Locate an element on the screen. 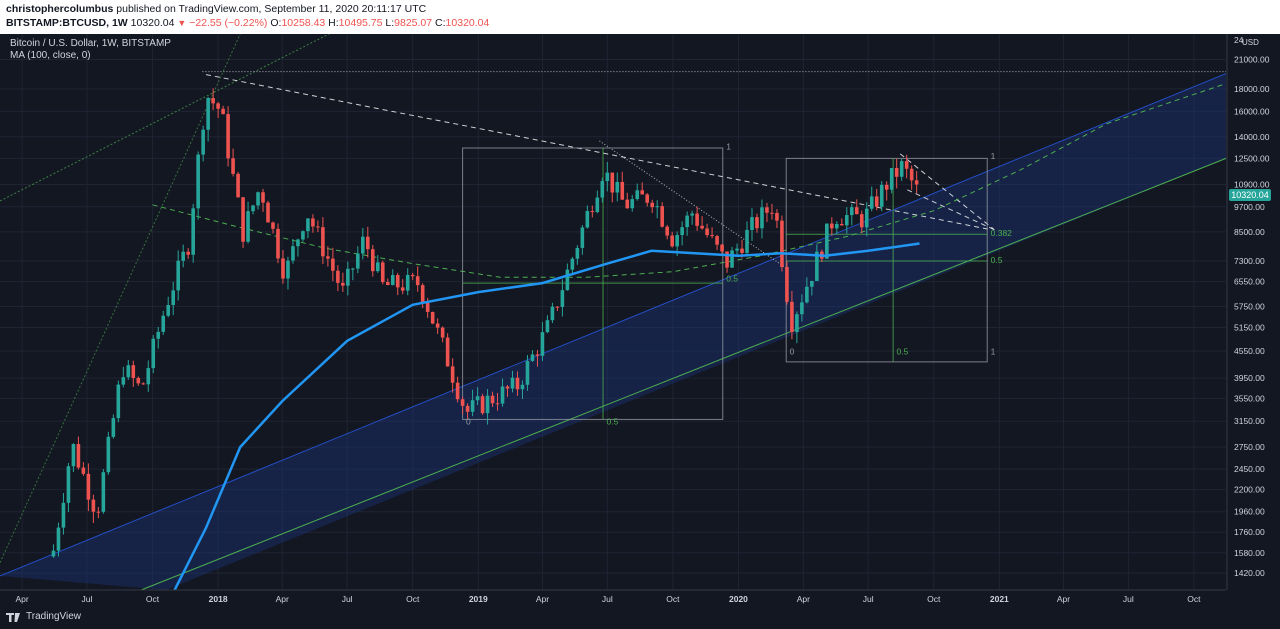 The width and height of the screenshot is (1280, 629). time-tick-label: 2018 is located at coordinates (218, 599).